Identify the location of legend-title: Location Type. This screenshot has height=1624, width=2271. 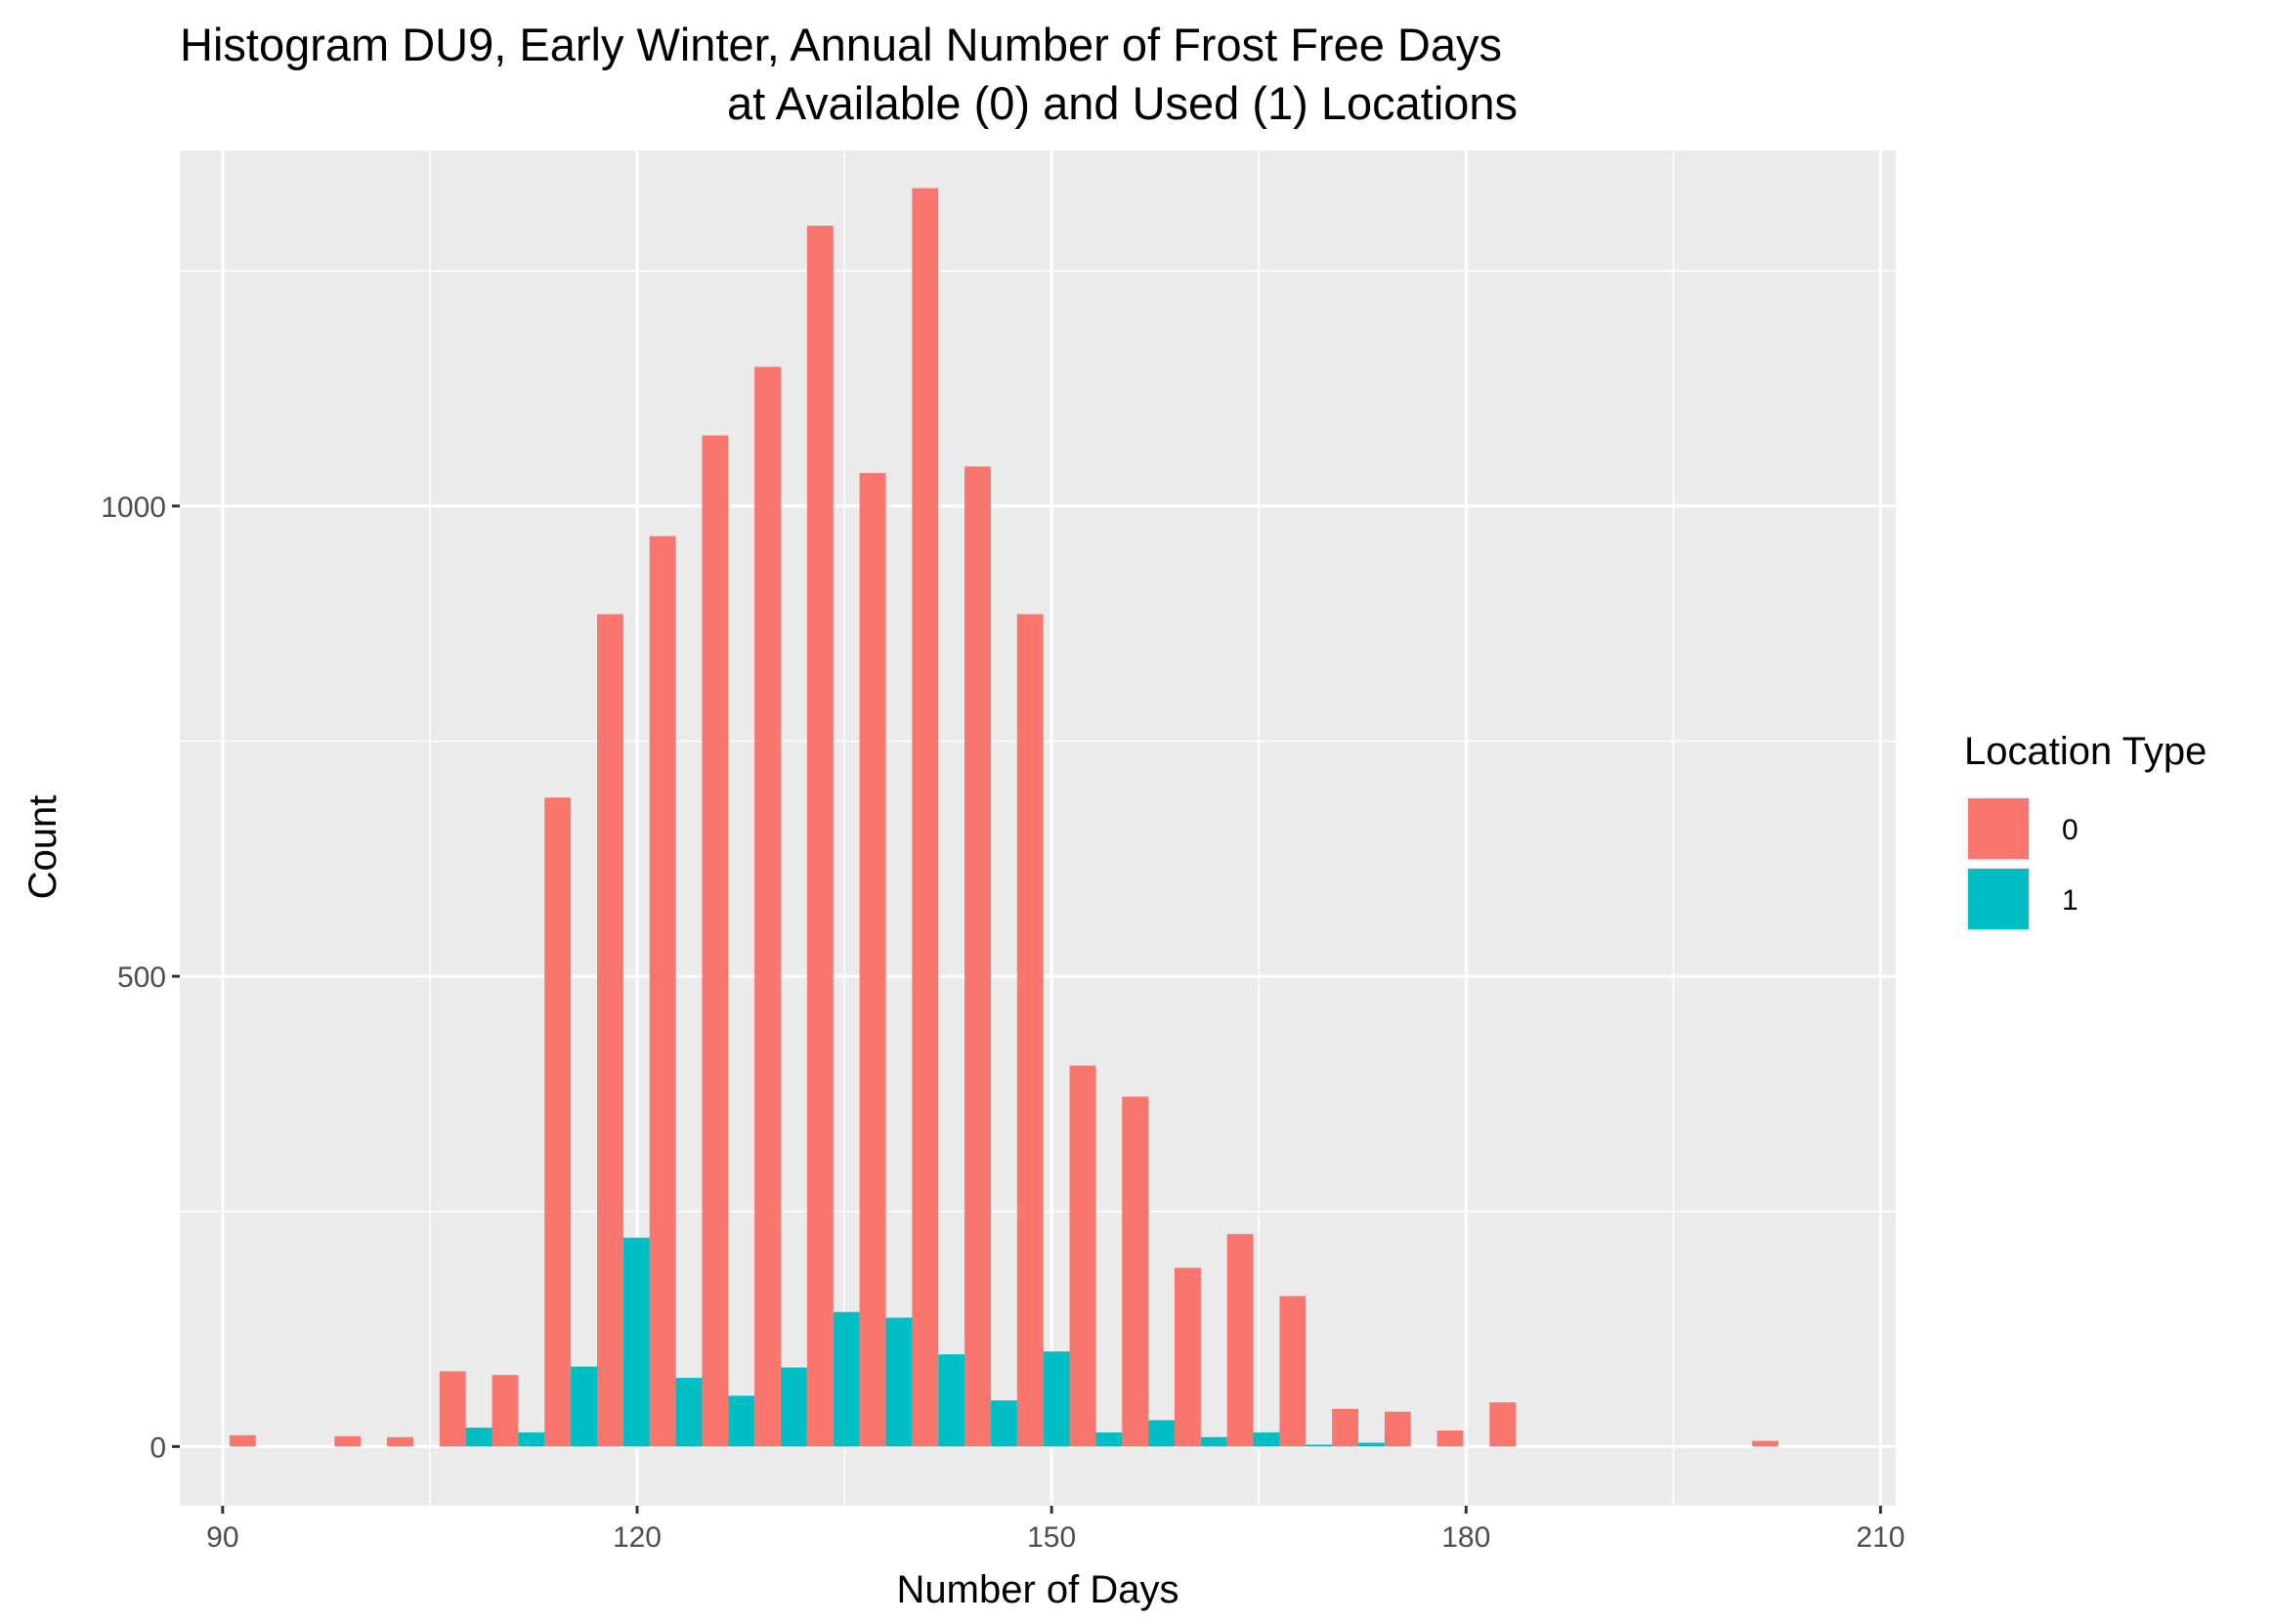
(2085, 751).